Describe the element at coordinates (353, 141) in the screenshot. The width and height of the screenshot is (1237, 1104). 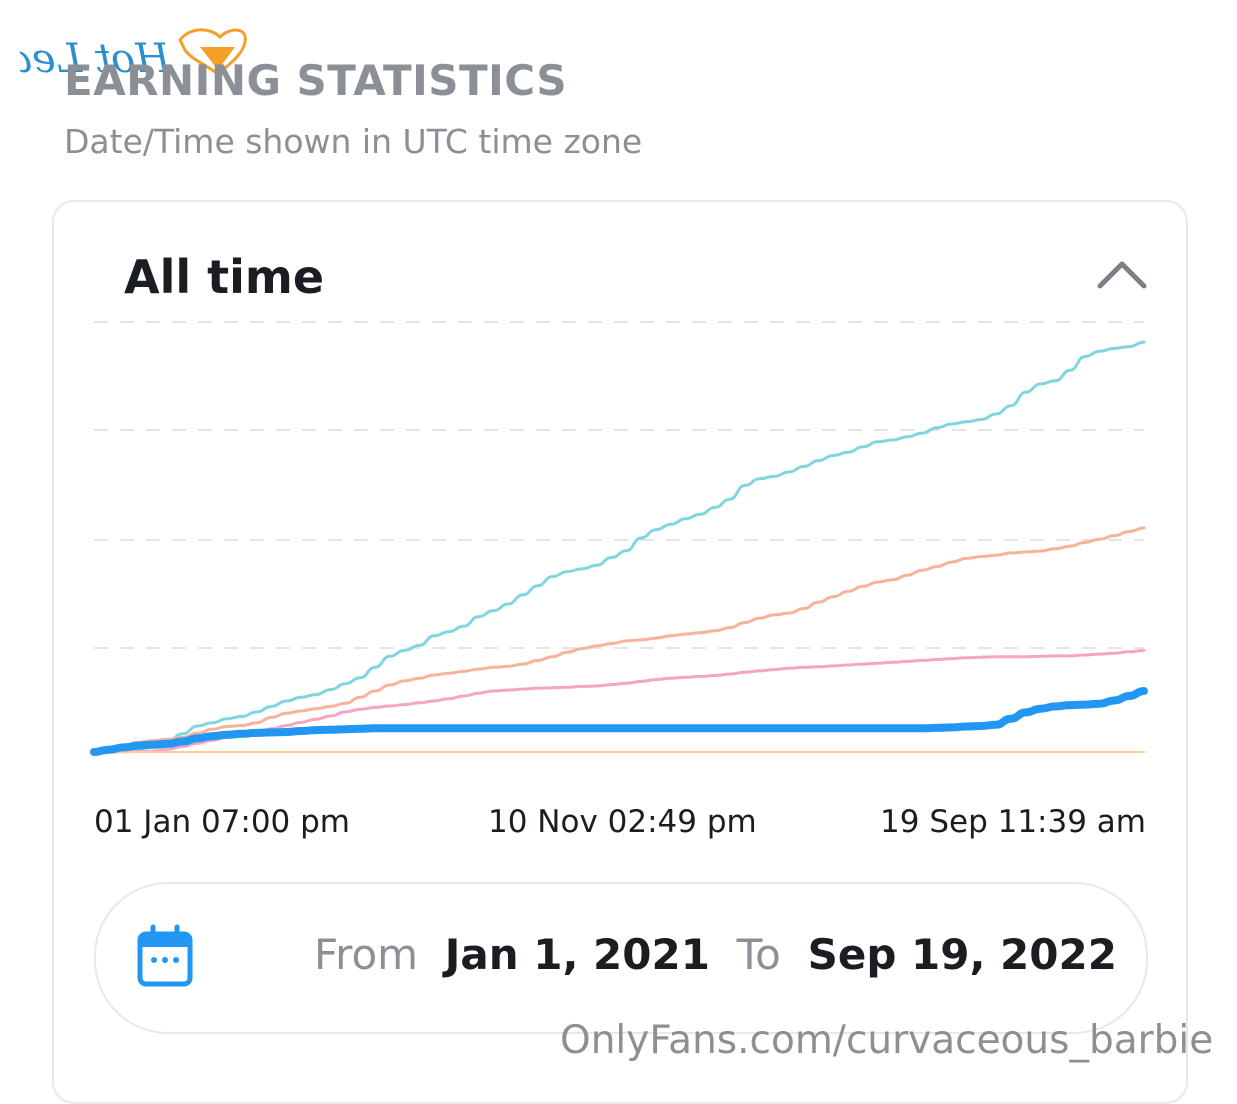
I see `page-subtitle: Date/Time shown in UTC time zone` at that location.